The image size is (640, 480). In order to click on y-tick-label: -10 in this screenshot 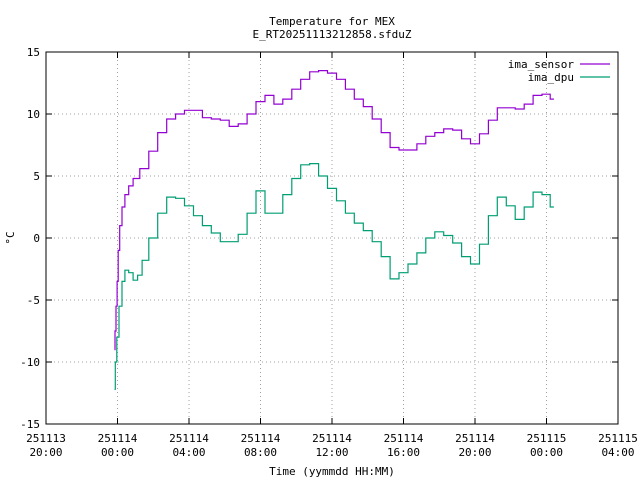, I will do `click(30, 362)`.